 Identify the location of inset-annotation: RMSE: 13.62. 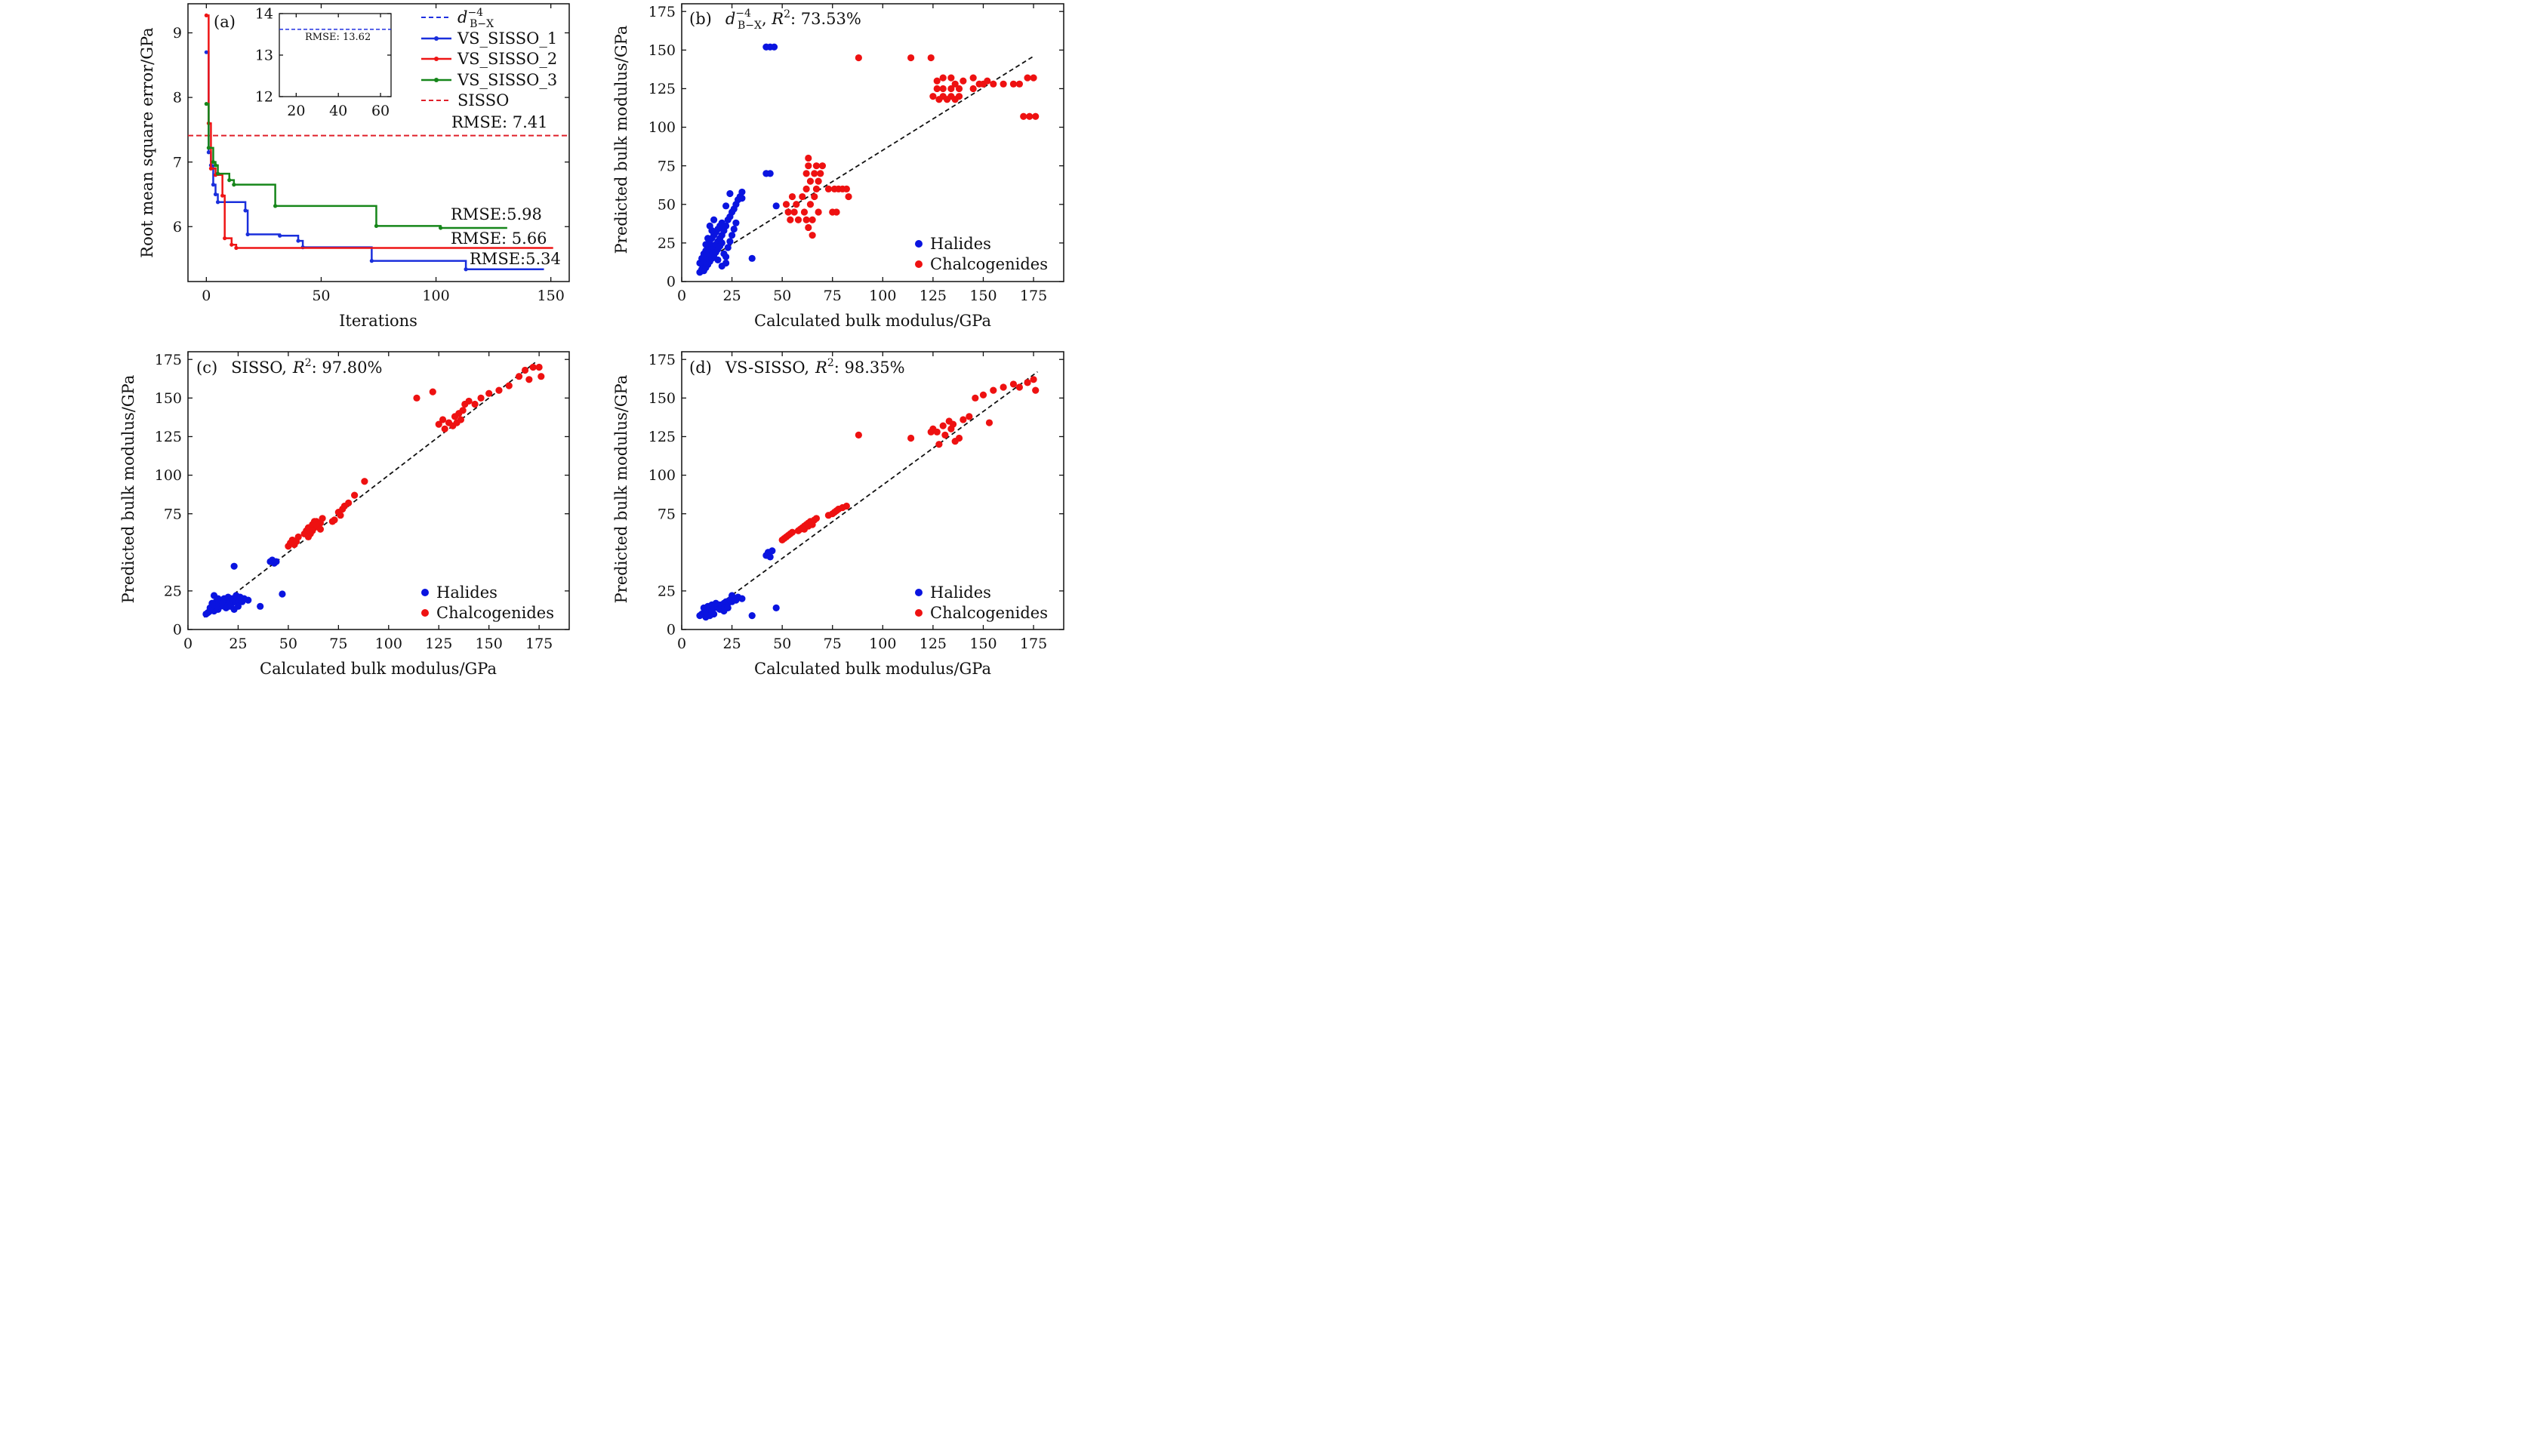
(338, 37).